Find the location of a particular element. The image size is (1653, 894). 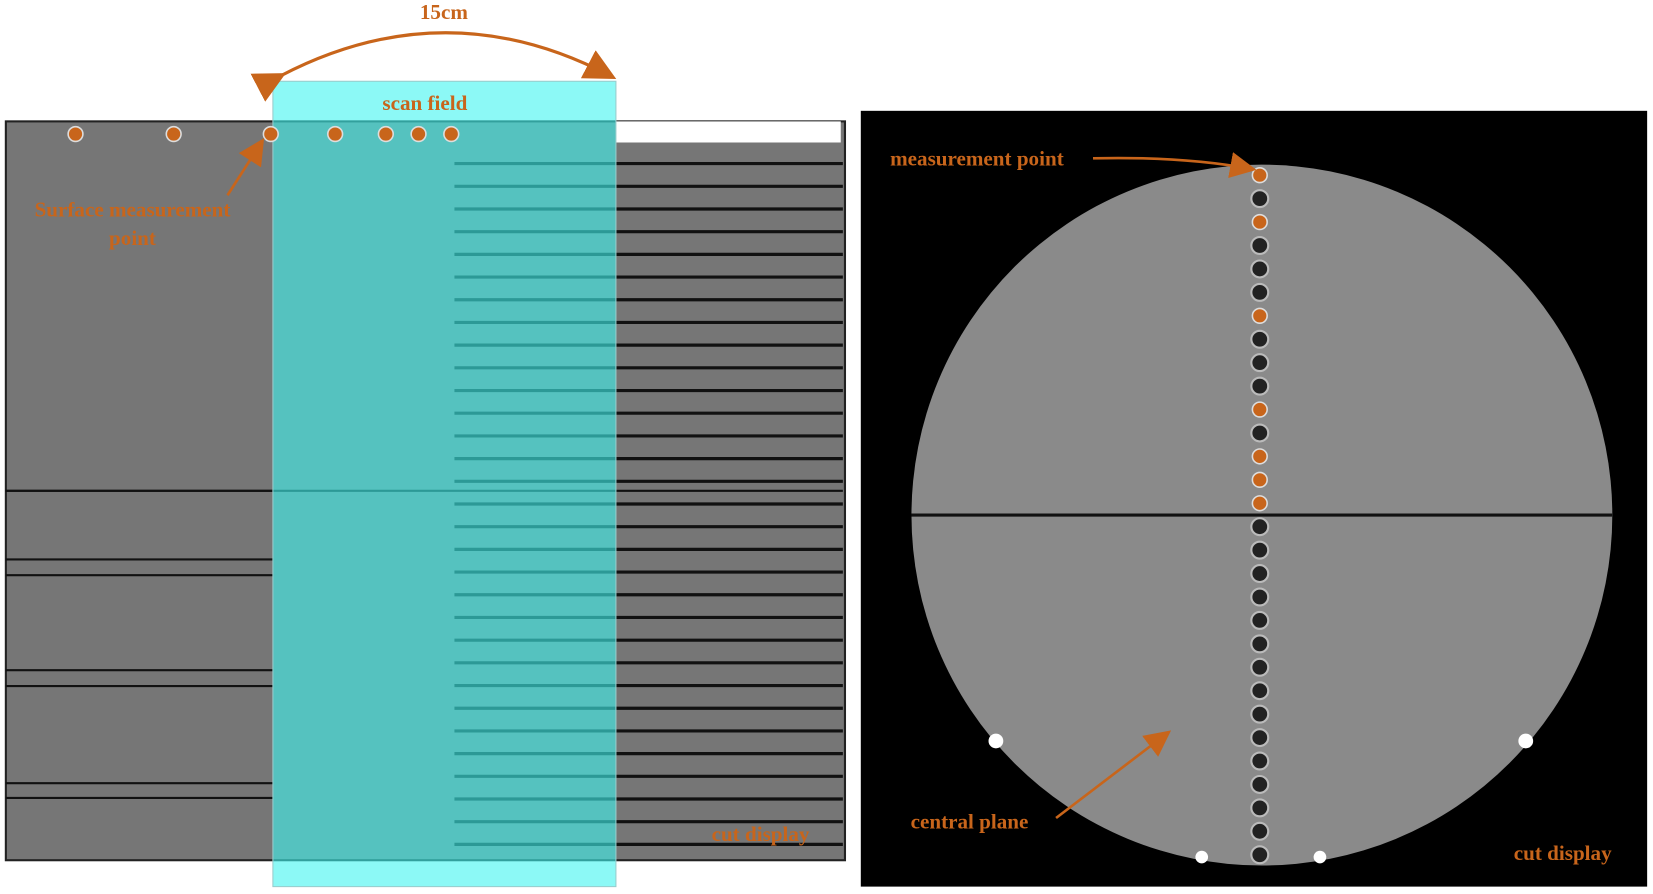

measurement-point-label: measurement point is located at coordinates (977, 159).